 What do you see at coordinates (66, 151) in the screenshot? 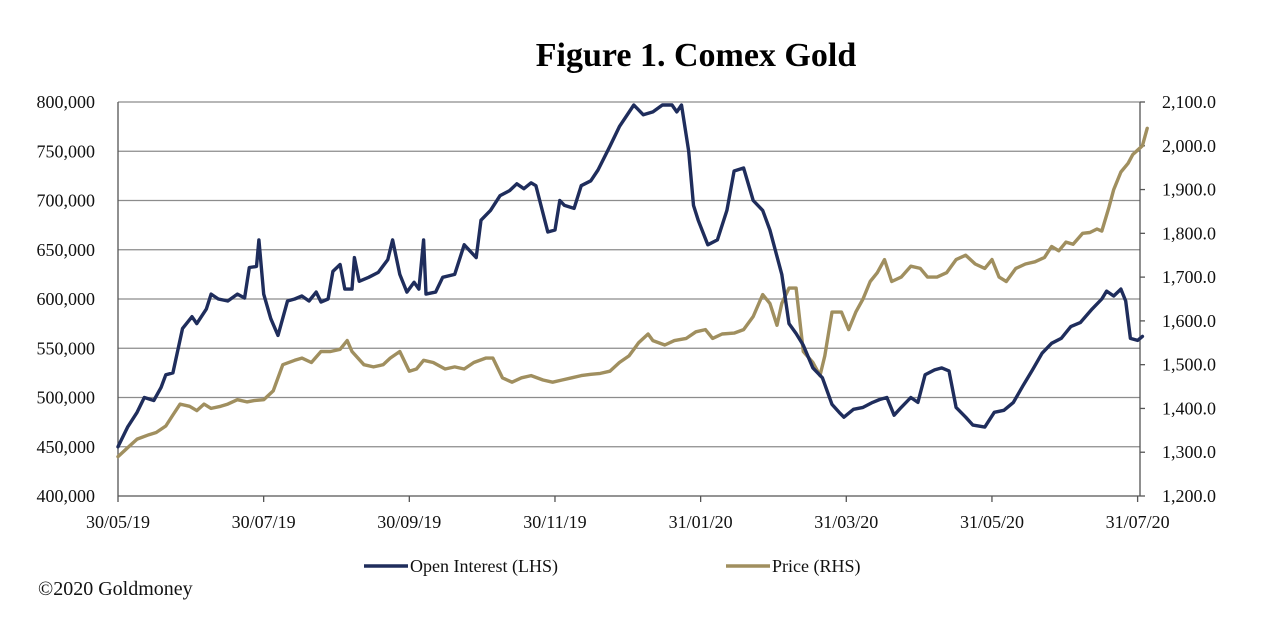
I see `y-left-tick-label: 750,000` at bounding box center [66, 151].